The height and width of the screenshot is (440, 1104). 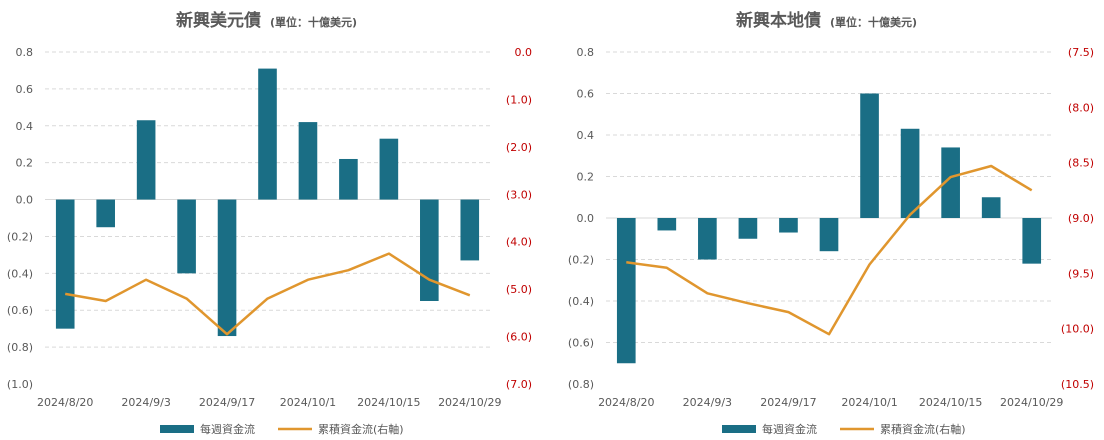 What do you see at coordinates (519, 384) in the screenshot?
I see `y-right-tick-label: (7.0)` at bounding box center [519, 384].